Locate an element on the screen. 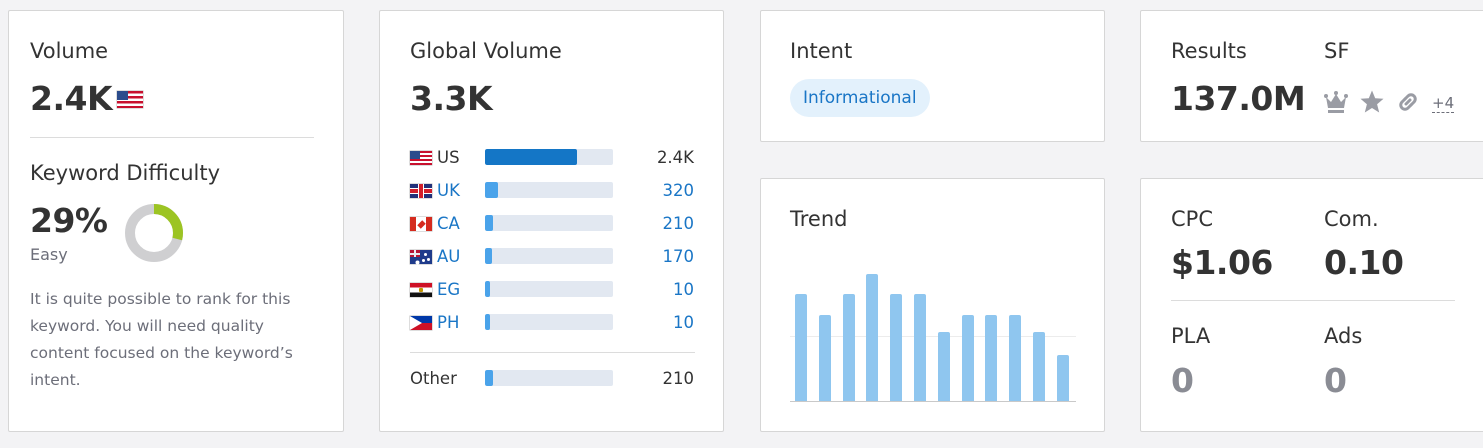 Image resolution: width=1483 pixels, height=448 pixels. ph-flag-icon is located at coordinates (421, 323).